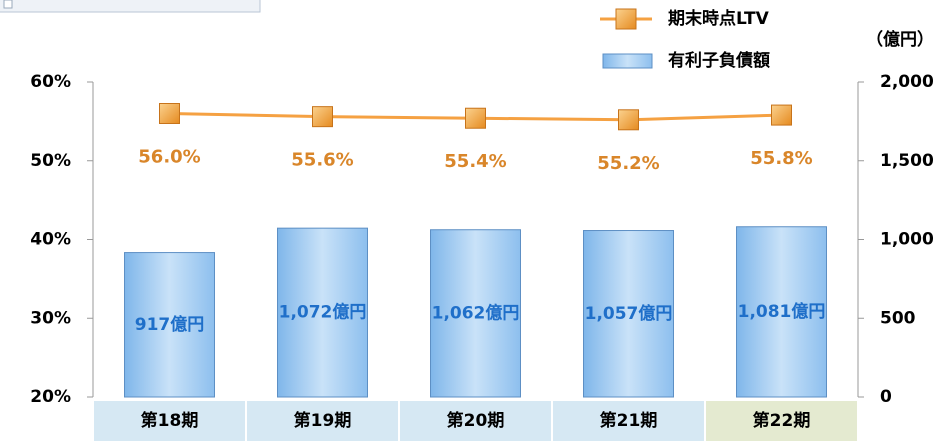 The width and height of the screenshot is (951, 444). I want to click on y-tick-label: 50%, so click(50, 161).